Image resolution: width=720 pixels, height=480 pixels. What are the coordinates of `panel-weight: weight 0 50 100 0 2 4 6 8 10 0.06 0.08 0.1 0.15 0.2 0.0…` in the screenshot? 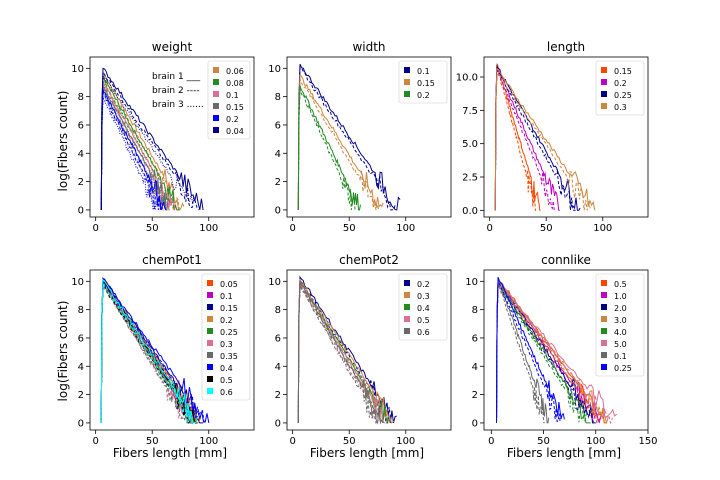 It's located at (163, 137).